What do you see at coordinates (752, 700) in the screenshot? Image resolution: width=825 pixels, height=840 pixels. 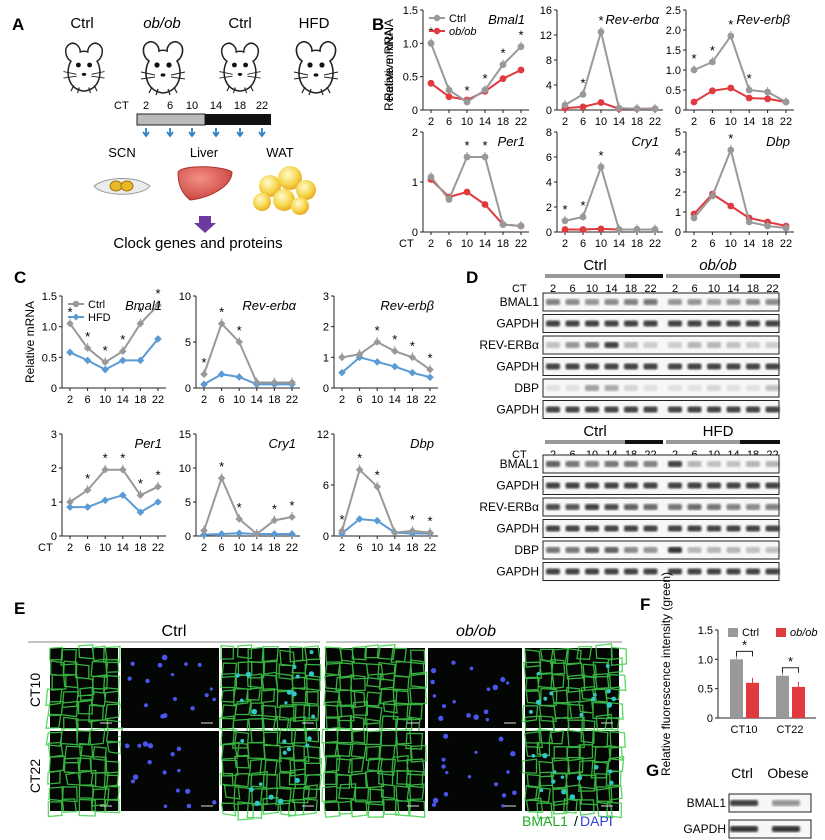 I see `bar` at bounding box center [752, 700].